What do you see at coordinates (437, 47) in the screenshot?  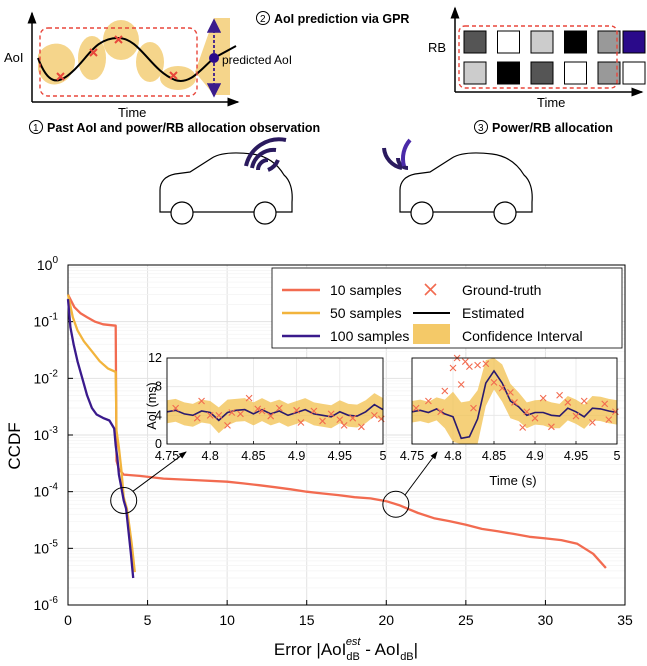 I see `rb-label: RB` at bounding box center [437, 47].